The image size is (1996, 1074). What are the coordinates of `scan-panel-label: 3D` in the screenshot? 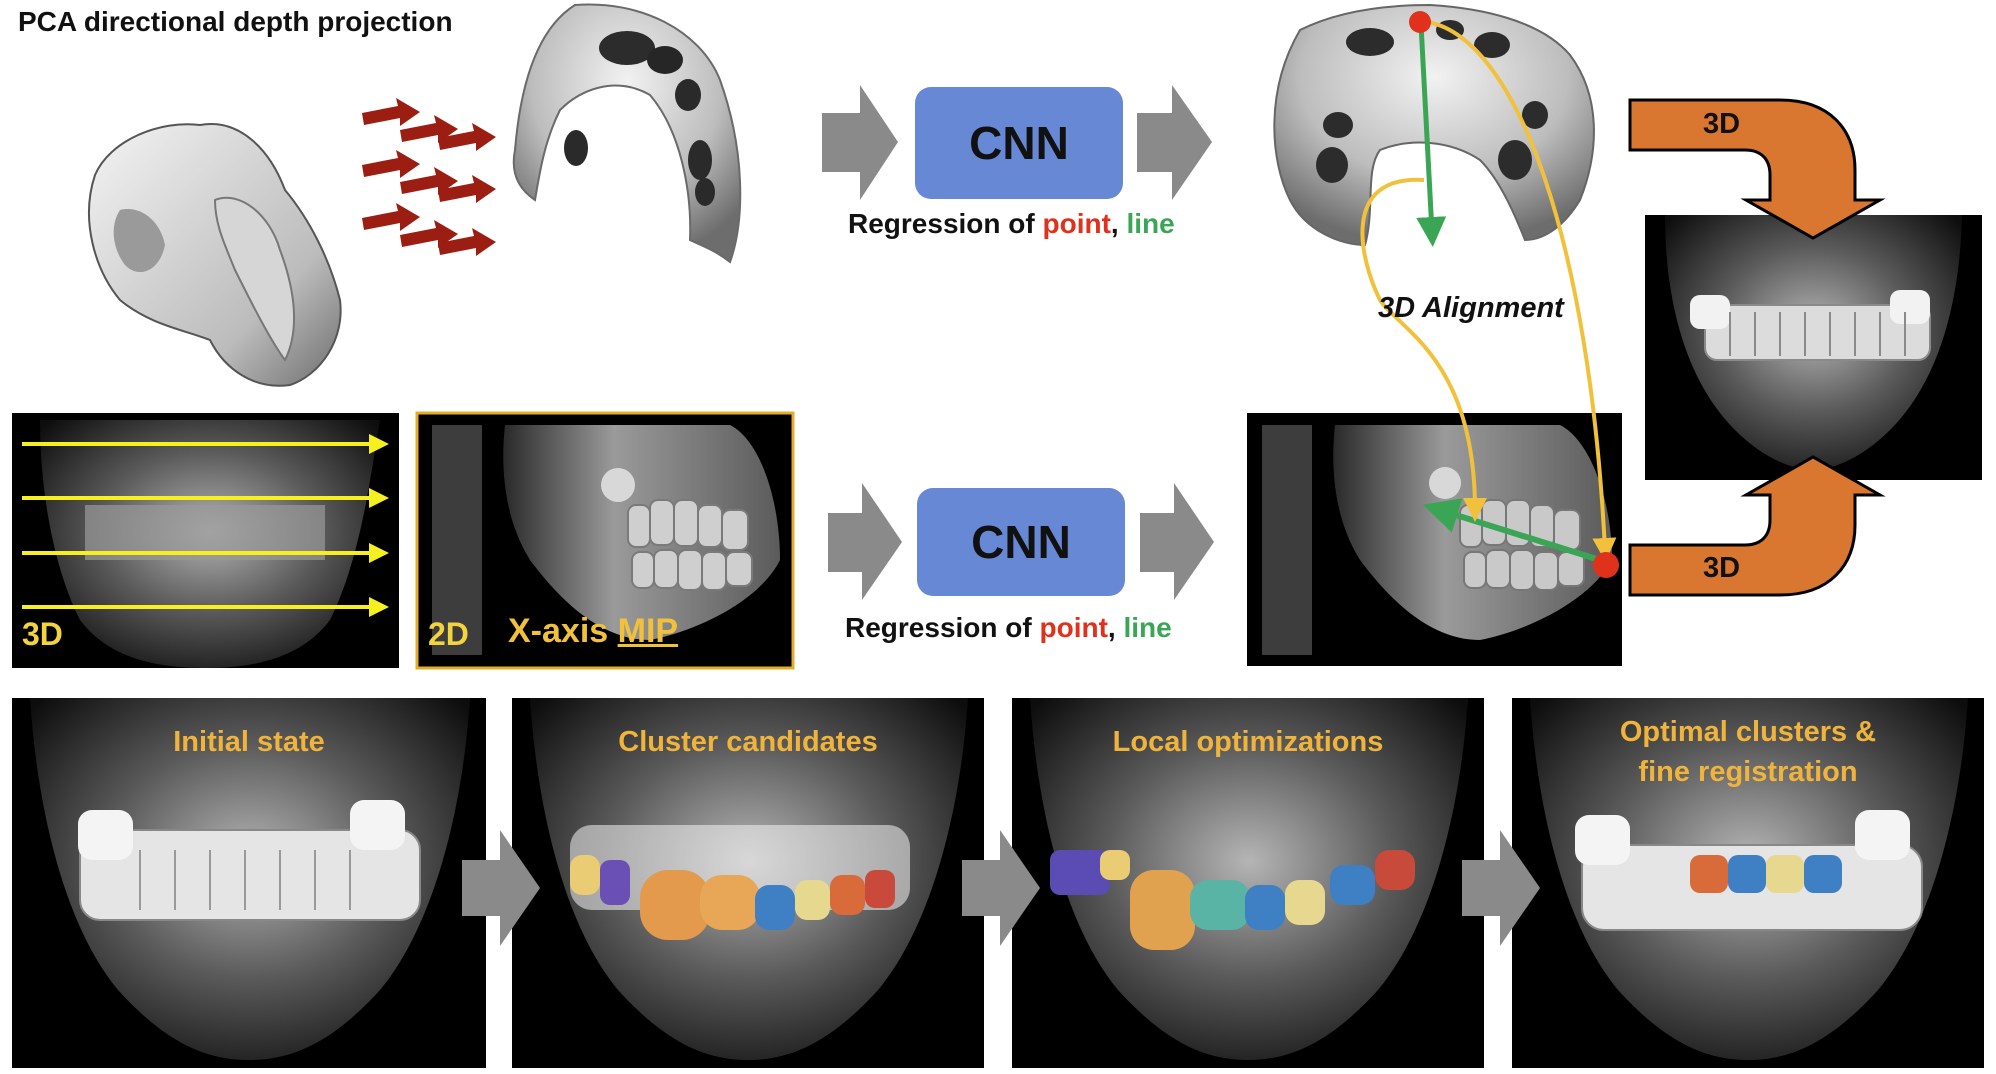 It's located at (42, 634).